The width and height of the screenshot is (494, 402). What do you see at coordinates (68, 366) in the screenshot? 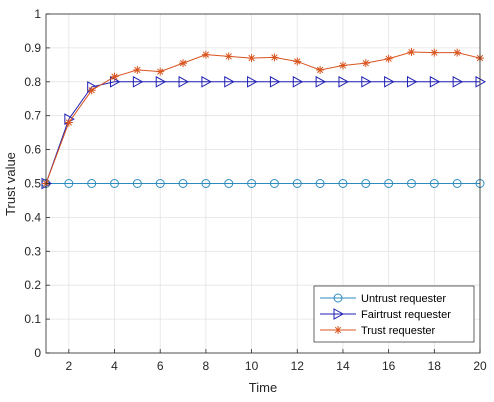
I see `x-tick-label: 2` at bounding box center [68, 366].